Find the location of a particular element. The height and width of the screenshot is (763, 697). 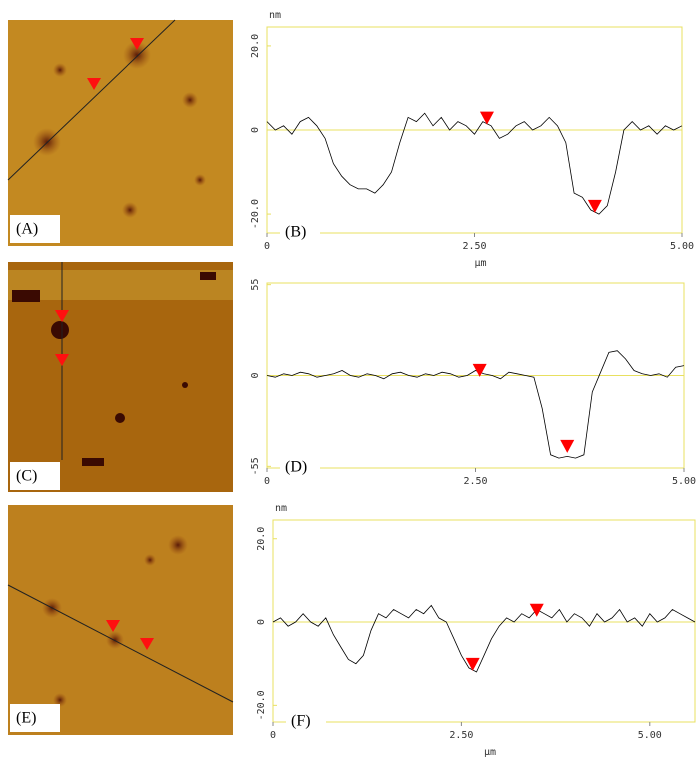

panel-label: (B) is located at coordinates (295, 232).